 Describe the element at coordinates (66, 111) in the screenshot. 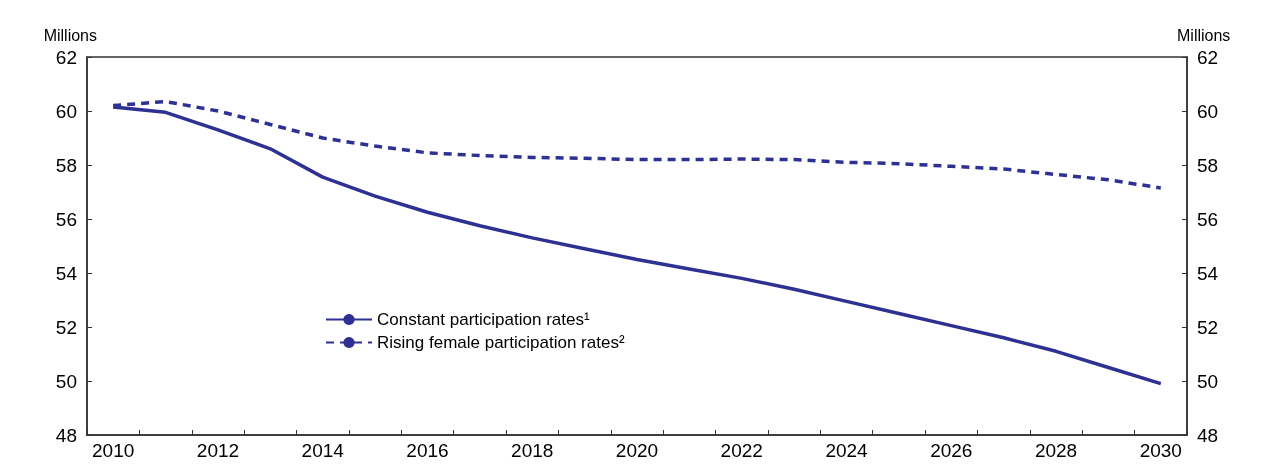

I see `y-tick-label: 60` at that location.